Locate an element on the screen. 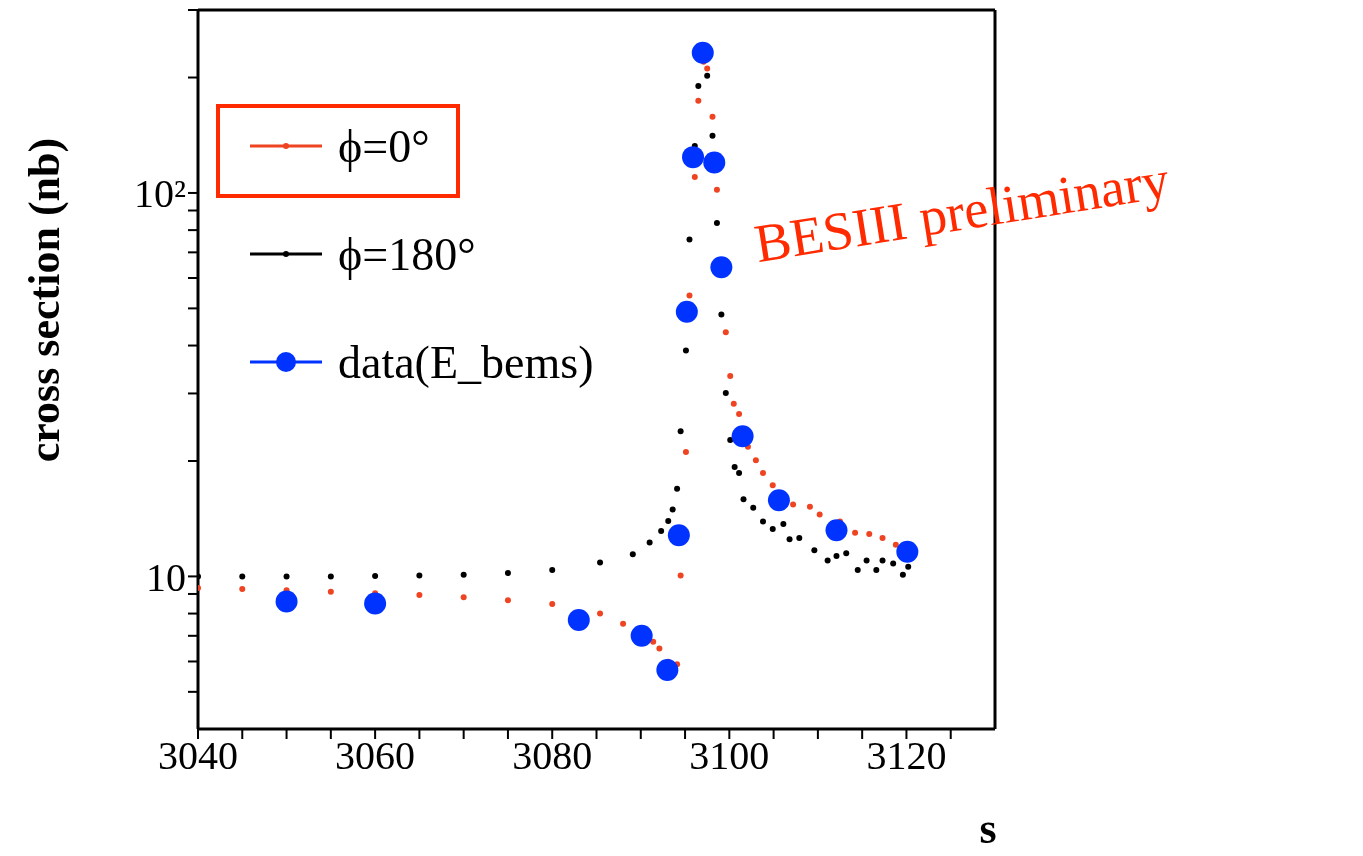  x-axis-title: s is located at coordinates (988, 828).